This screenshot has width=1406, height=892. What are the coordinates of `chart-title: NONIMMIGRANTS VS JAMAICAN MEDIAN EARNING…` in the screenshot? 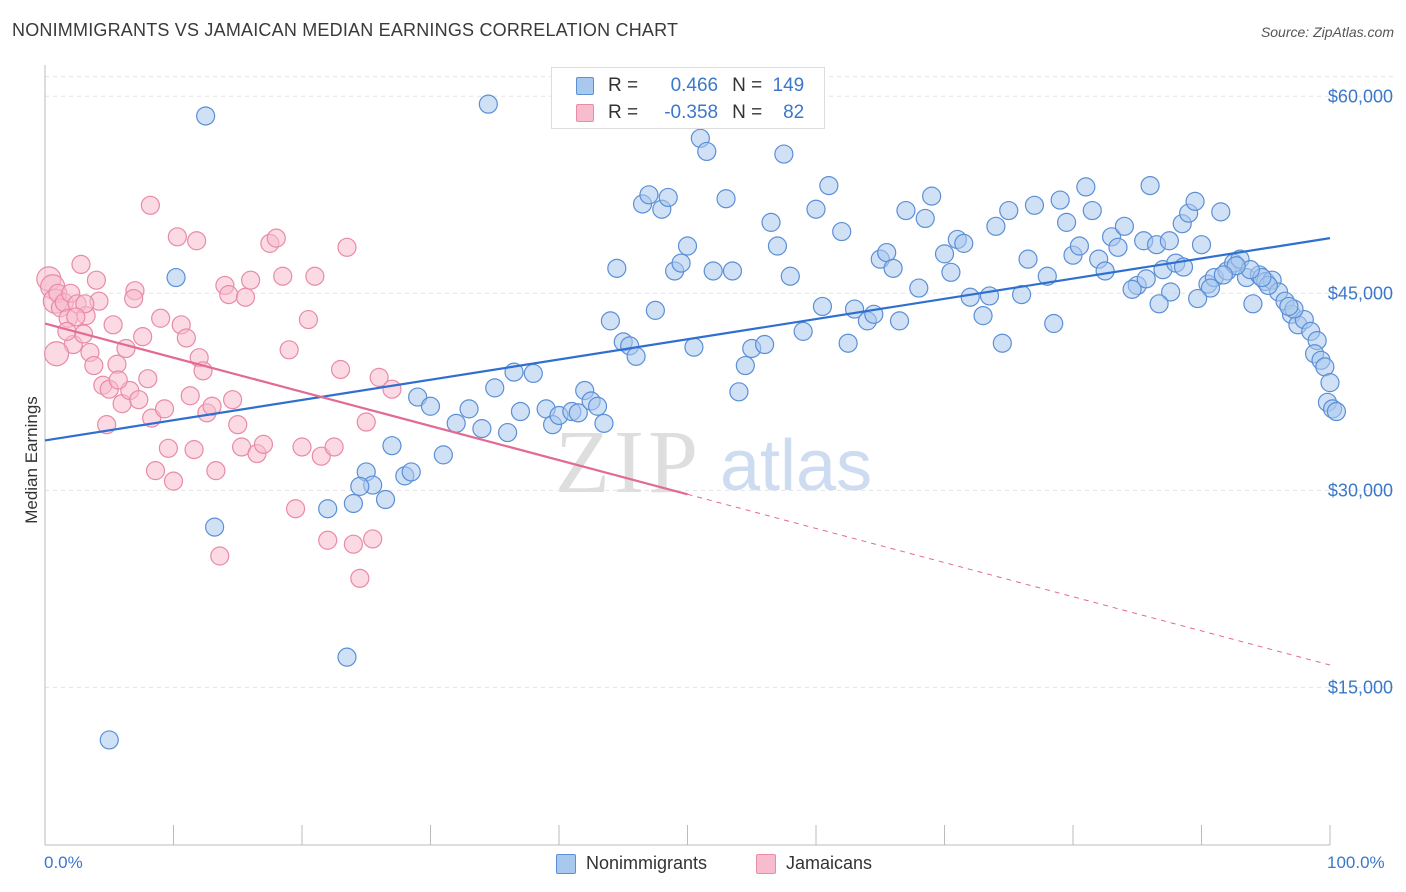 It's located at (345, 30).